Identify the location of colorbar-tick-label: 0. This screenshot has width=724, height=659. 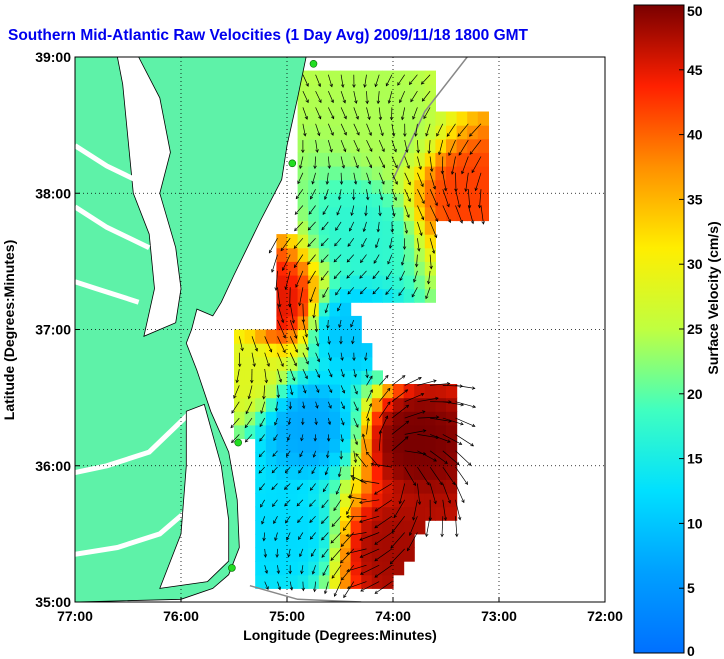
(691, 651).